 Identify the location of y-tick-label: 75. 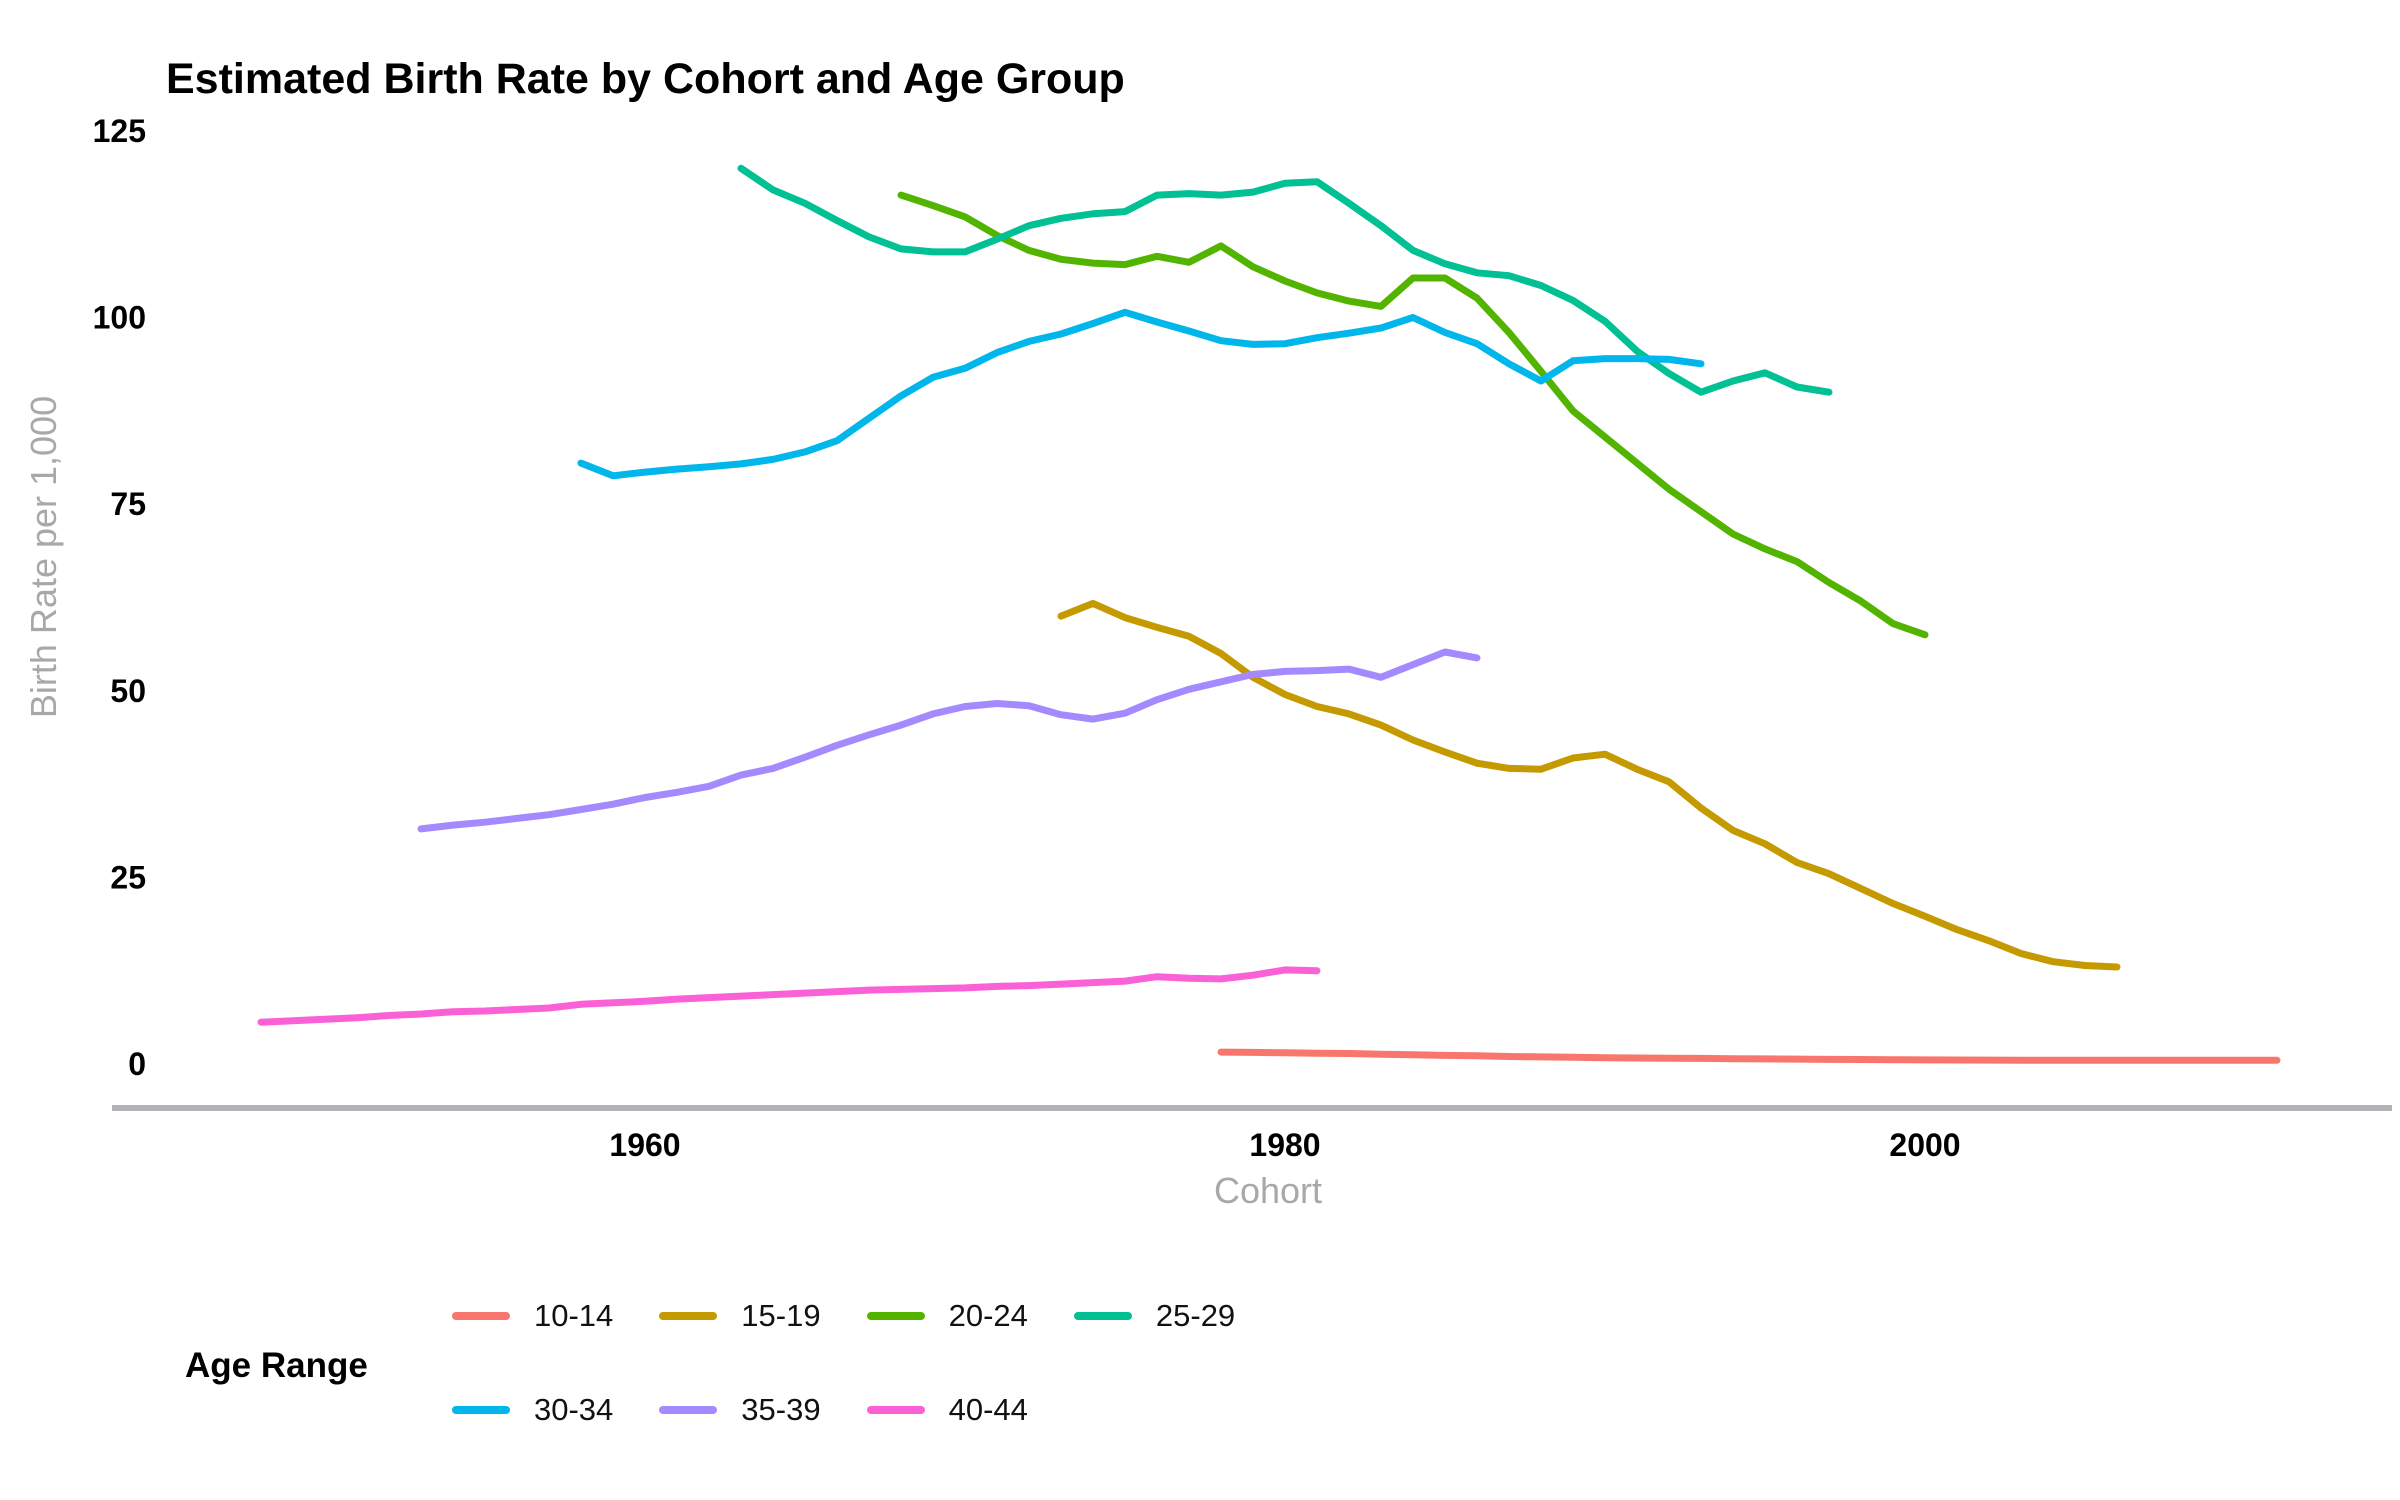
(128, 504).